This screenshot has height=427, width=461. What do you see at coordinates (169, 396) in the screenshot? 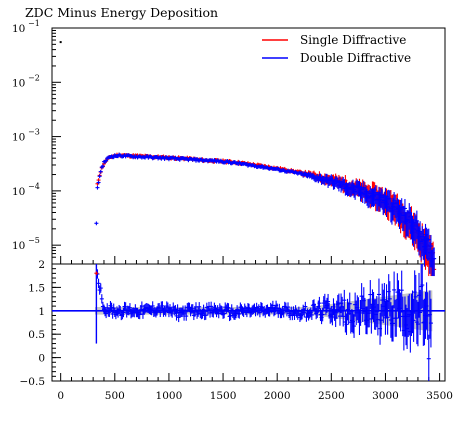
I see `x-tick-label: 1000` at bounding box center [169, 396].